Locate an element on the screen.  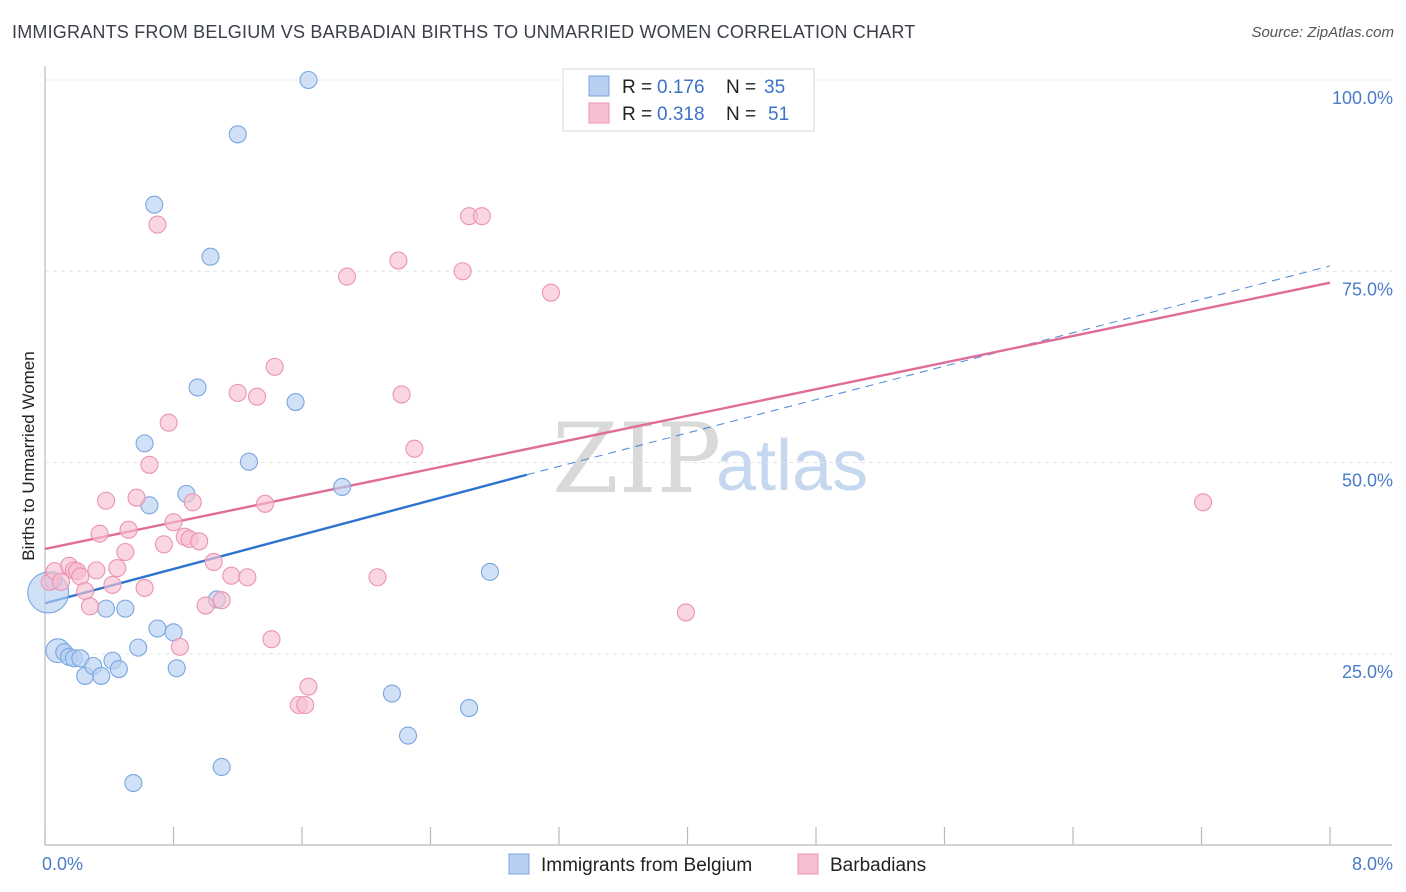
legend-swatch-blue is located at coordinates (599, 86).